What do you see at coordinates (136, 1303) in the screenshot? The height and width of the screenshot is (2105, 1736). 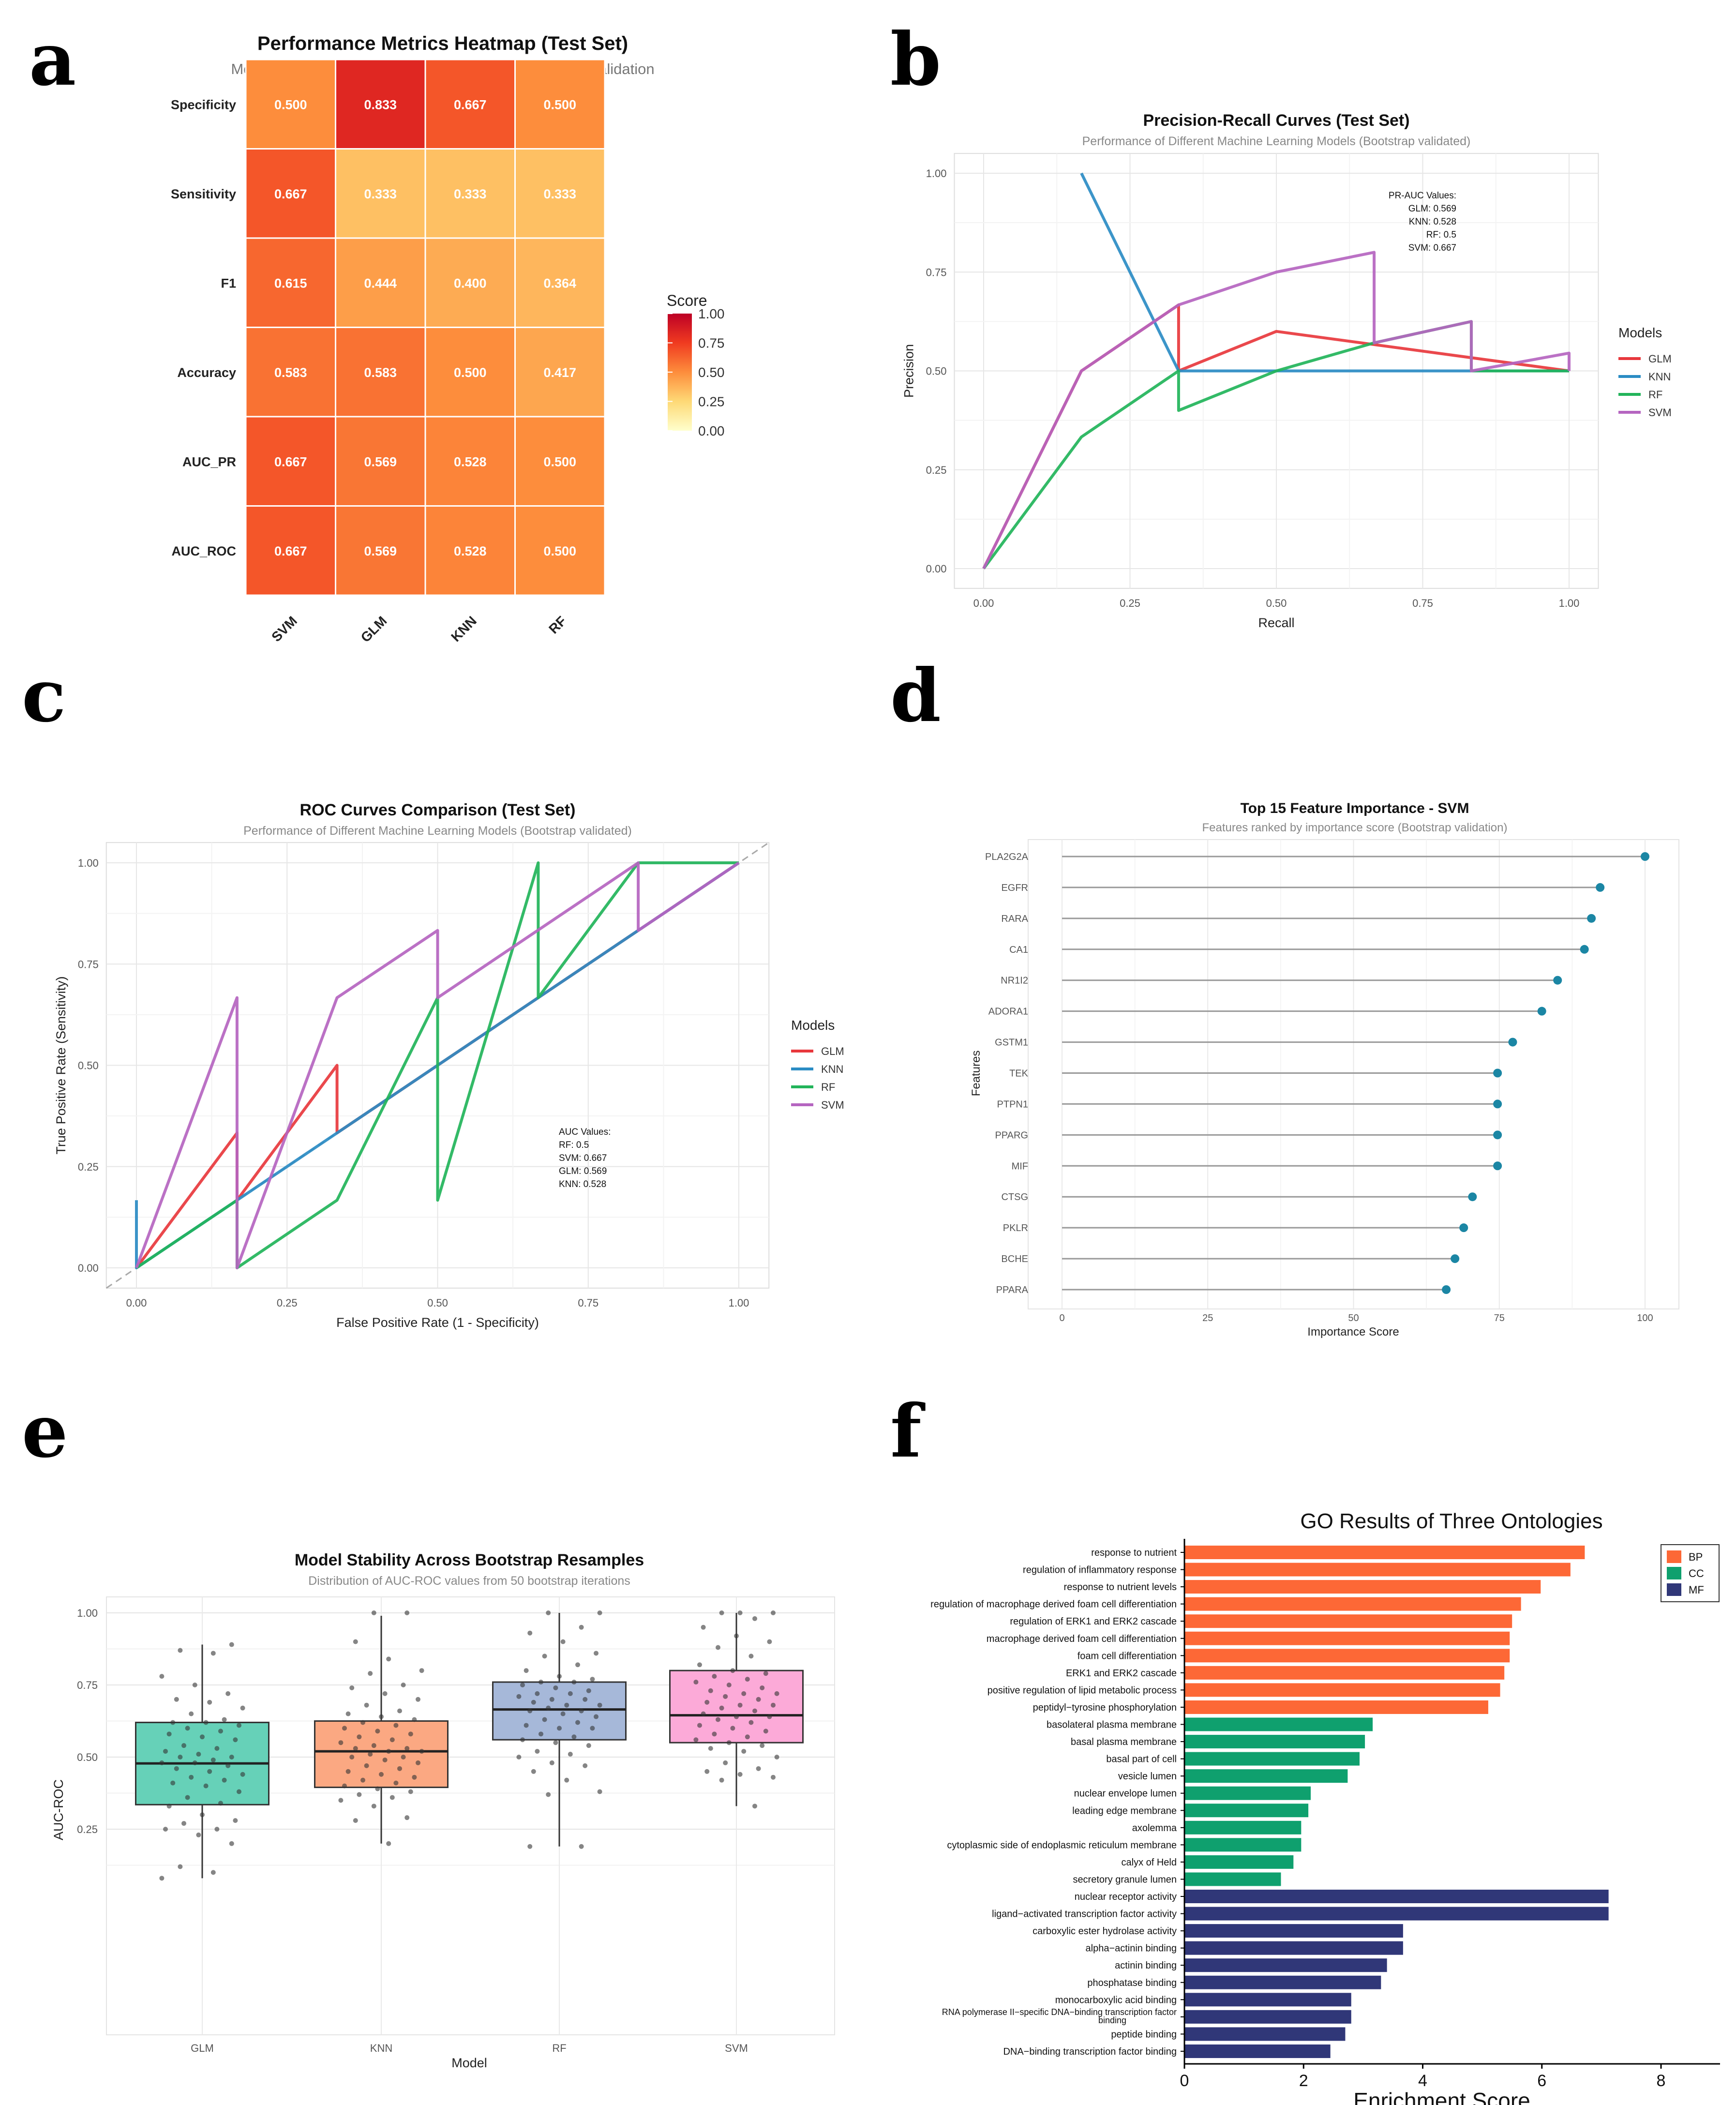 I see `x-tick-label: 0.00` at bounding box center [136, 1303].